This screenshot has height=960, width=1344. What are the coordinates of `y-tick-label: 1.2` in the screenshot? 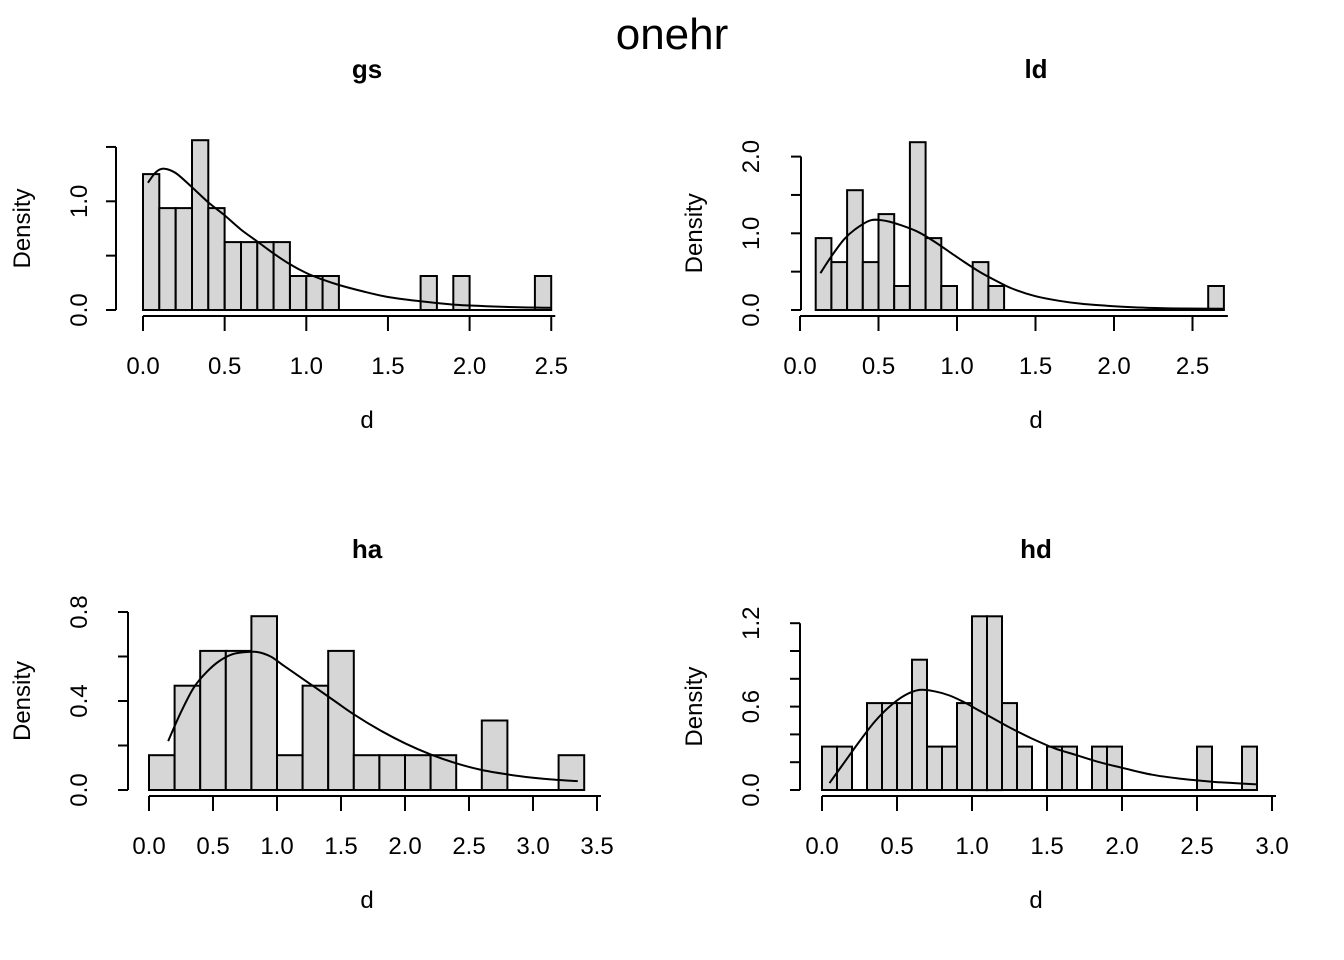 It's located at (751, 623).